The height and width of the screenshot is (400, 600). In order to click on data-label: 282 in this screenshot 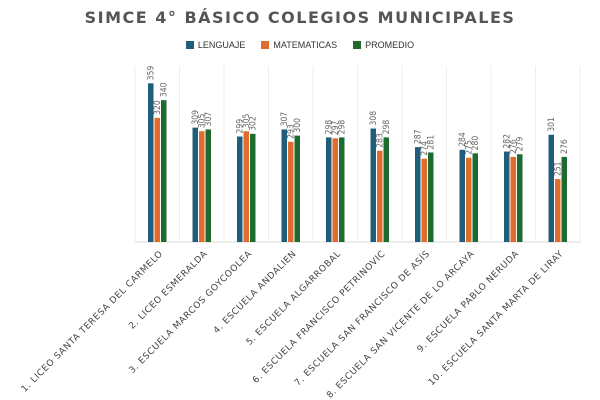, I will do `click(508, 141)`.